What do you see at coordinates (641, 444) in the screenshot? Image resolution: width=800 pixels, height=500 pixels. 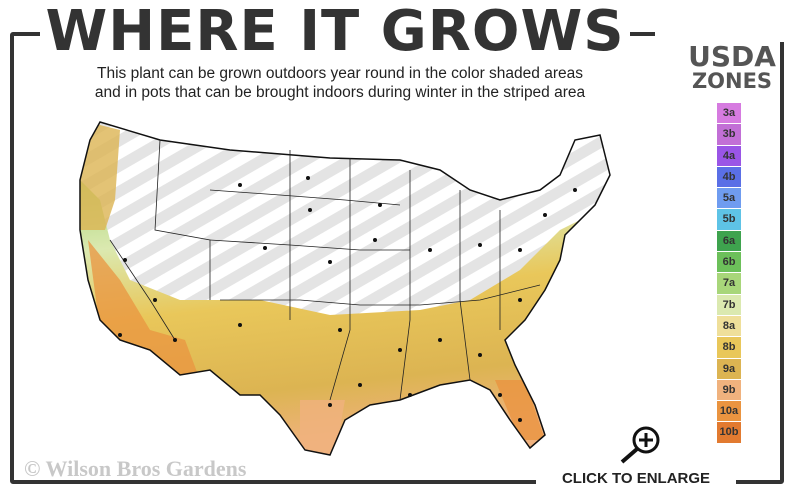 I see `zoom-in-icon` at bounding box center [641, 444].